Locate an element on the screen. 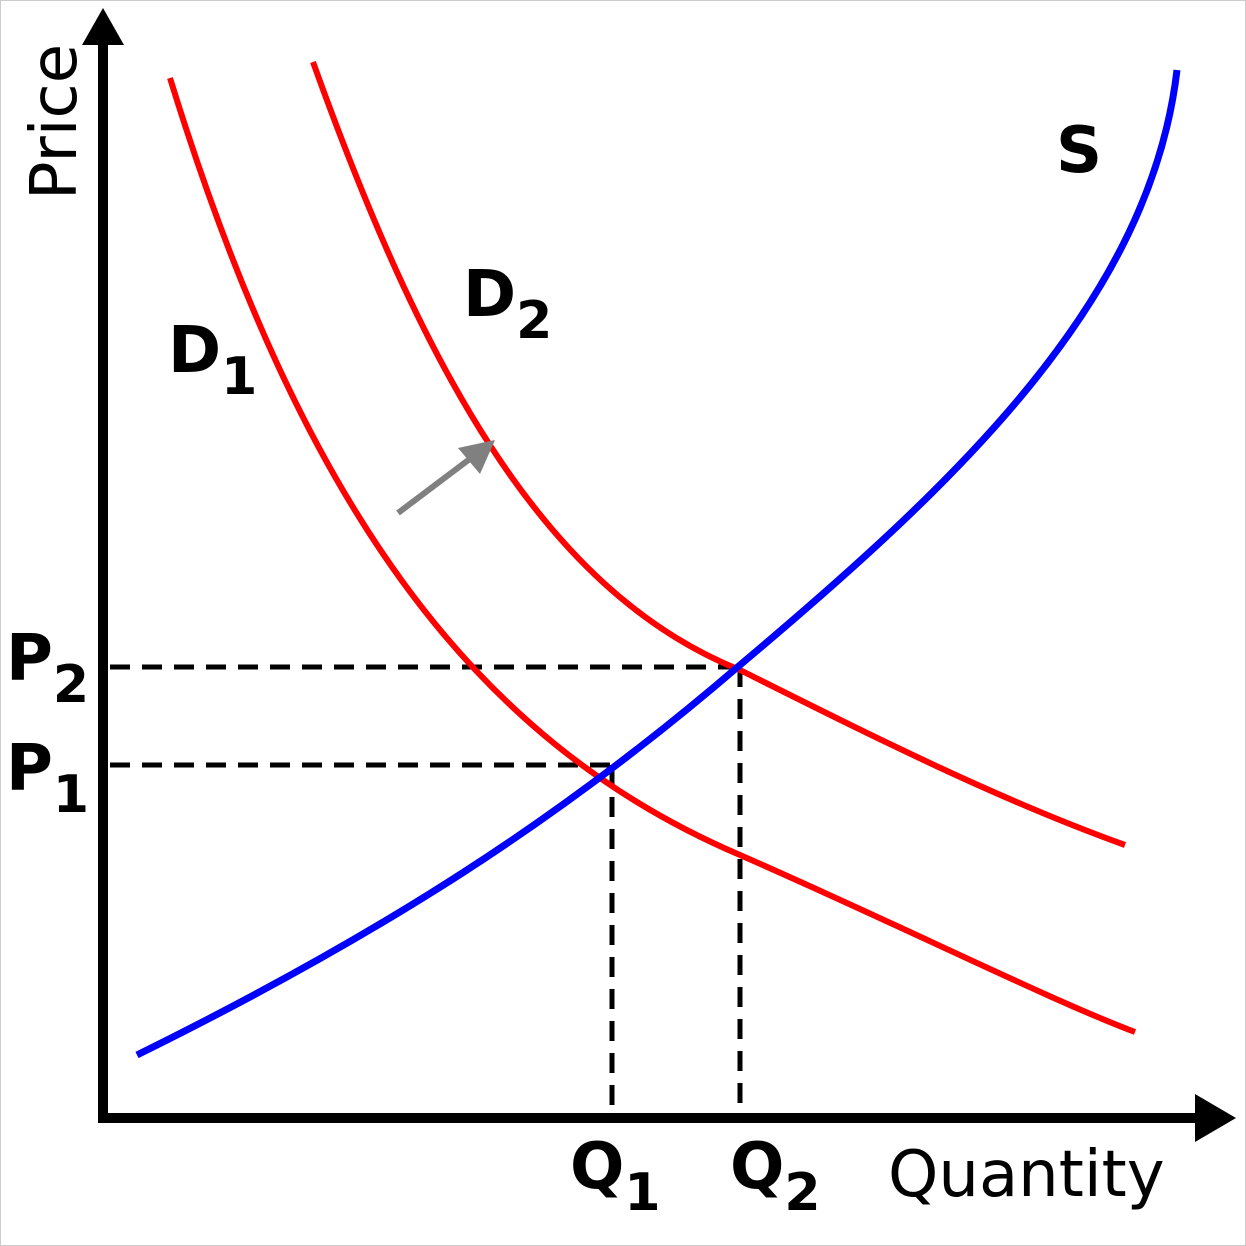 The width and height of the screenshot is (1246, 1246). q1-label: Q1 is located at coordinates (615, 1176).